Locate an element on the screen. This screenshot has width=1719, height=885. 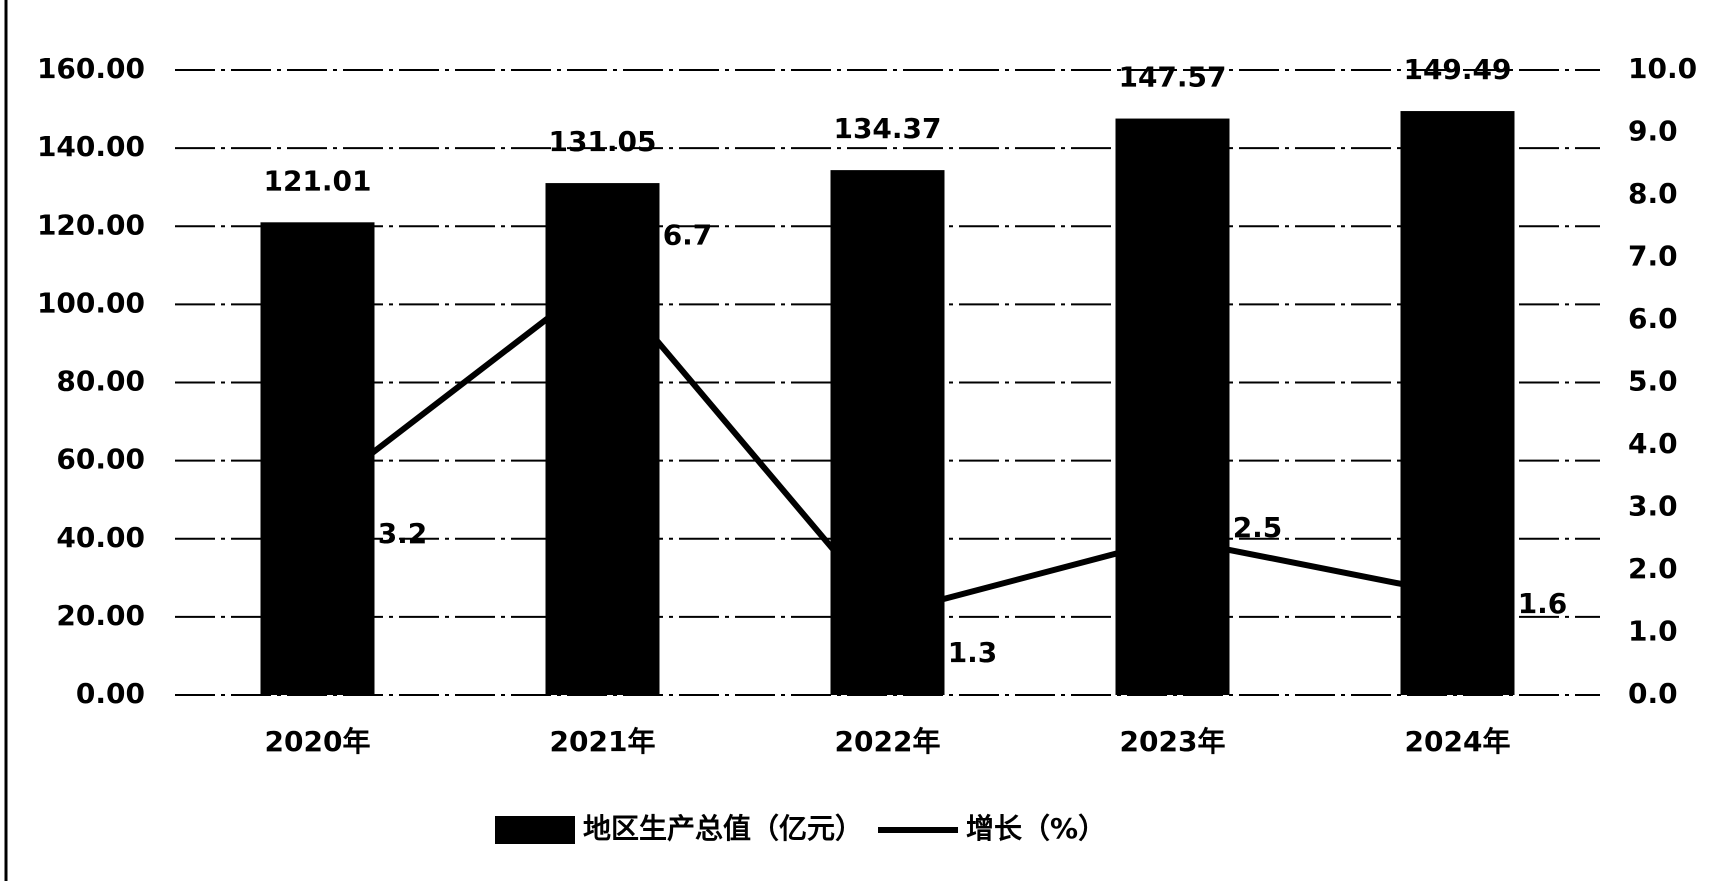
y-tick-label: 140.00 is located at coordinates (91, 146).